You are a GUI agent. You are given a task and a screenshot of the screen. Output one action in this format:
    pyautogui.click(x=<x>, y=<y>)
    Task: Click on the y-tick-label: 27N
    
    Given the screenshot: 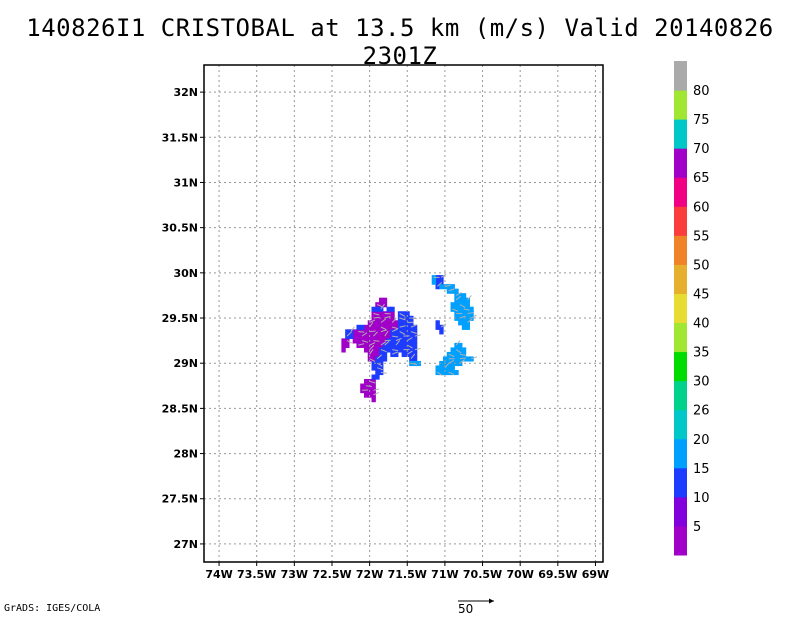 What is the action you would take?
    pyautogui.click(x=185, y=544)
    